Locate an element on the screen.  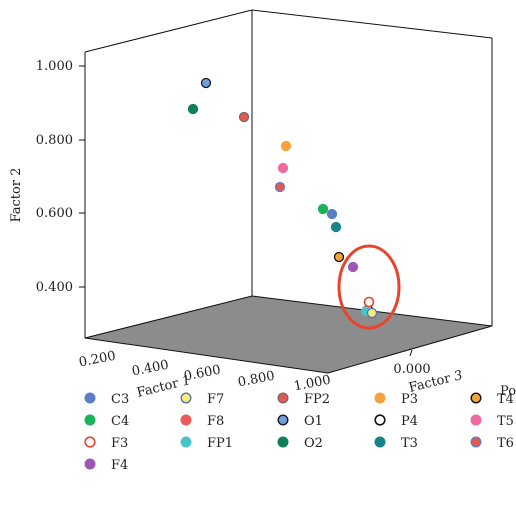
factor3-tick-mark is located at coordinates (411, 353).